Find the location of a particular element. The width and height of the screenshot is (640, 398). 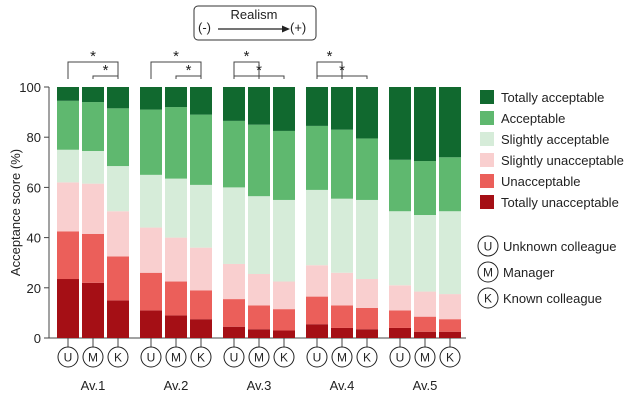

y-axis-label: Acceptance score (%) is located at coordinates (15, 212).